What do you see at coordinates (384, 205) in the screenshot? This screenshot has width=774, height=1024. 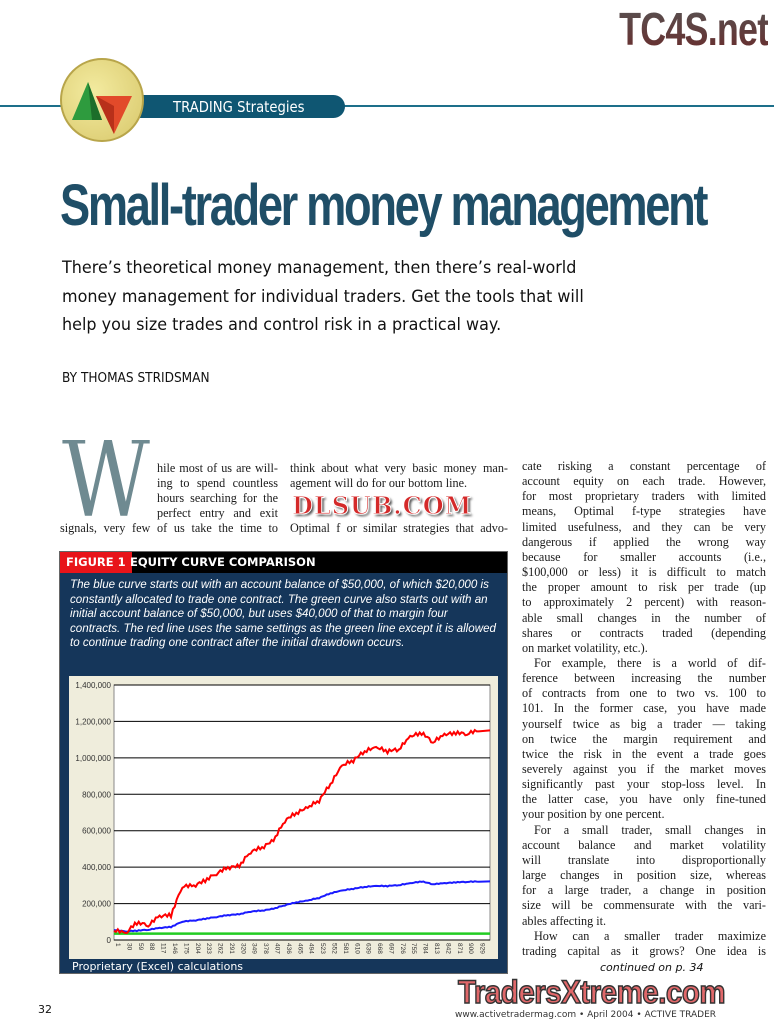 I see `article-title: Small-trader money management` at bounding box center [384, 205].